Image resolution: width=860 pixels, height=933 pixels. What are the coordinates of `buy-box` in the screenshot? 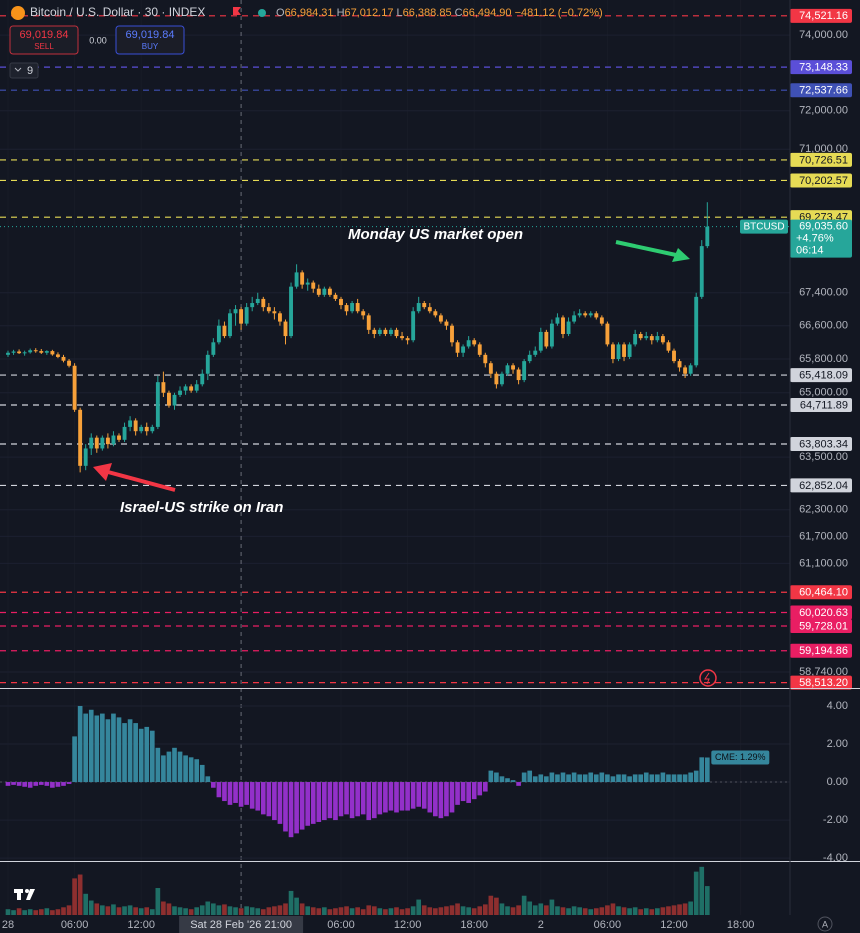 It's located at (150, 40).